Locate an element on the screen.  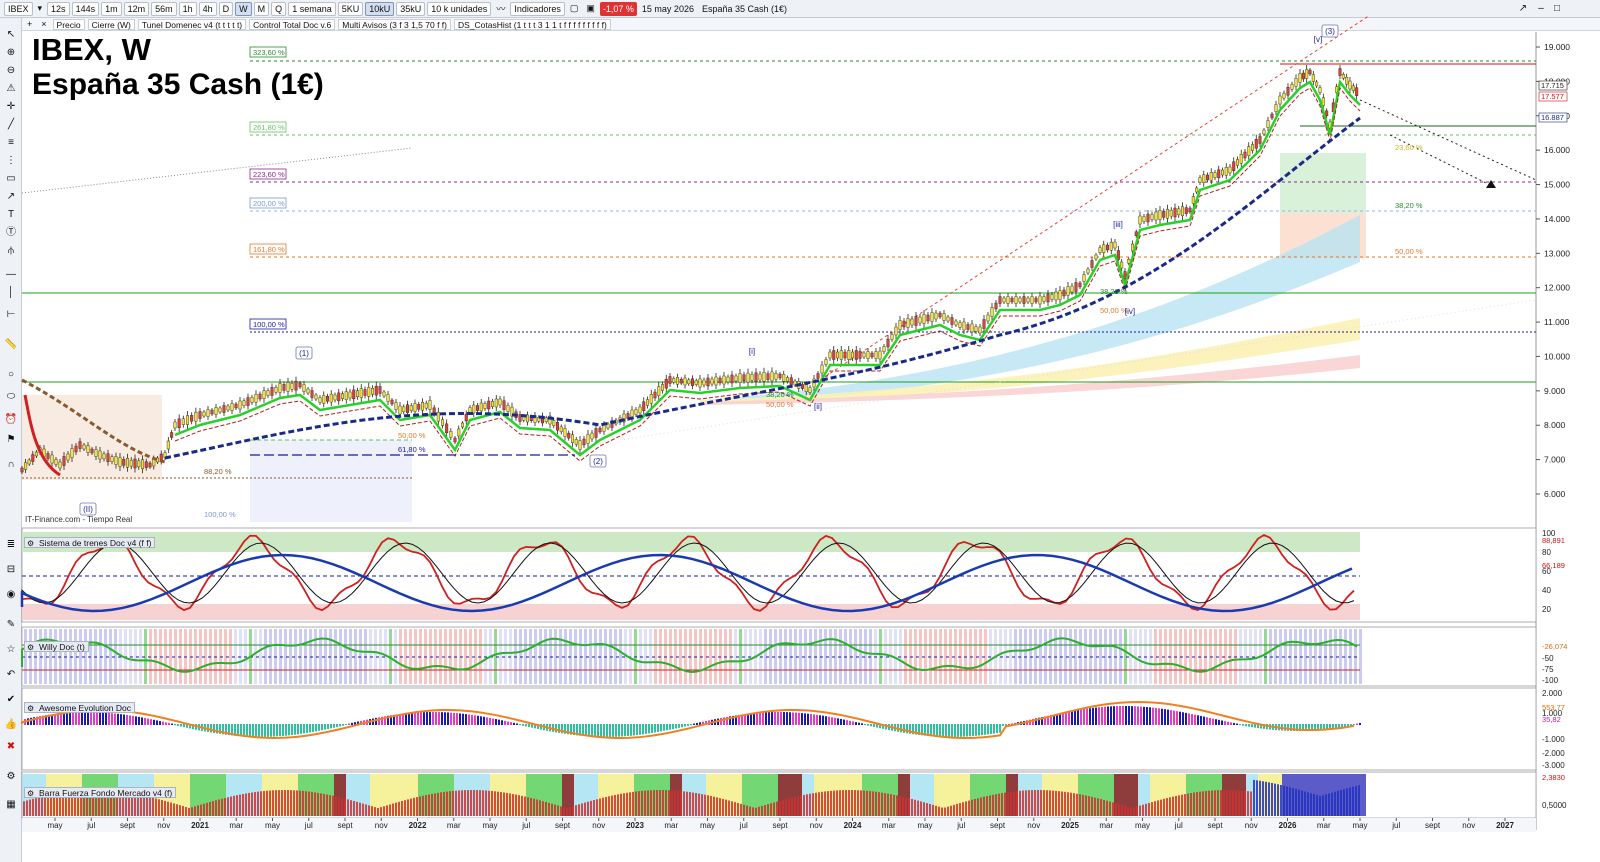
settings-icon: ▢ is located at coordinates (574, 8).